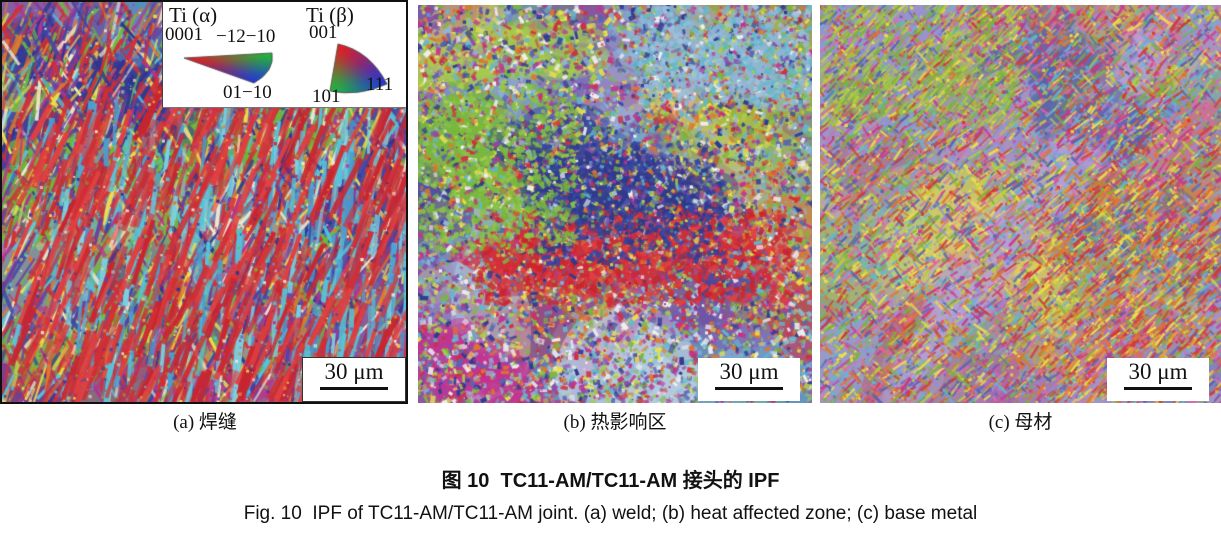 The image size is (1221, 542). I want to click on scale-bar-weld: 30 μm, so click(354, 379).